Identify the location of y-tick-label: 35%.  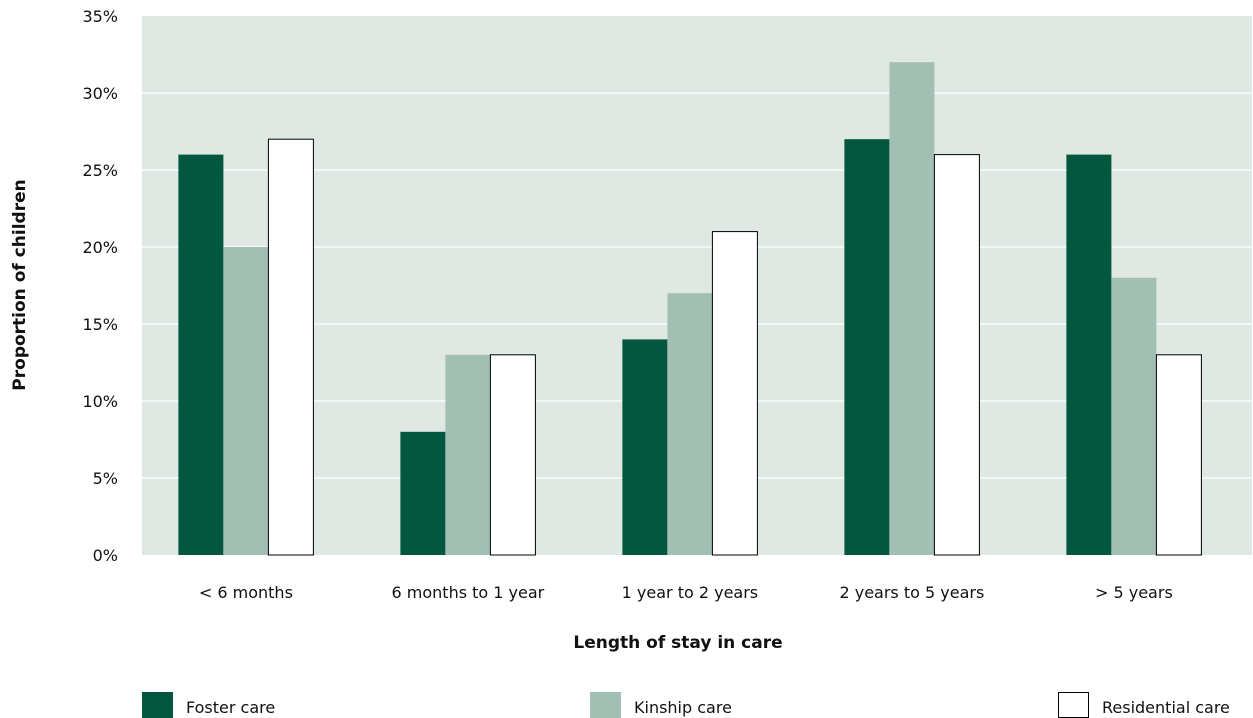
(100, 16).